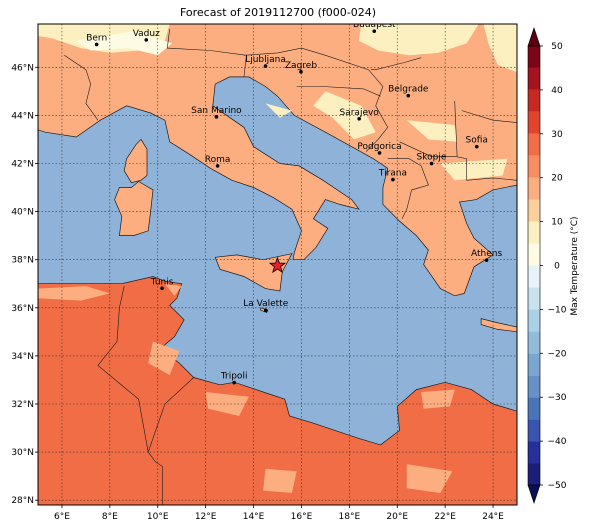 This screenshot has width=592, height=529. I want to click on x-tick-label: 10°E, so click(158, 517).